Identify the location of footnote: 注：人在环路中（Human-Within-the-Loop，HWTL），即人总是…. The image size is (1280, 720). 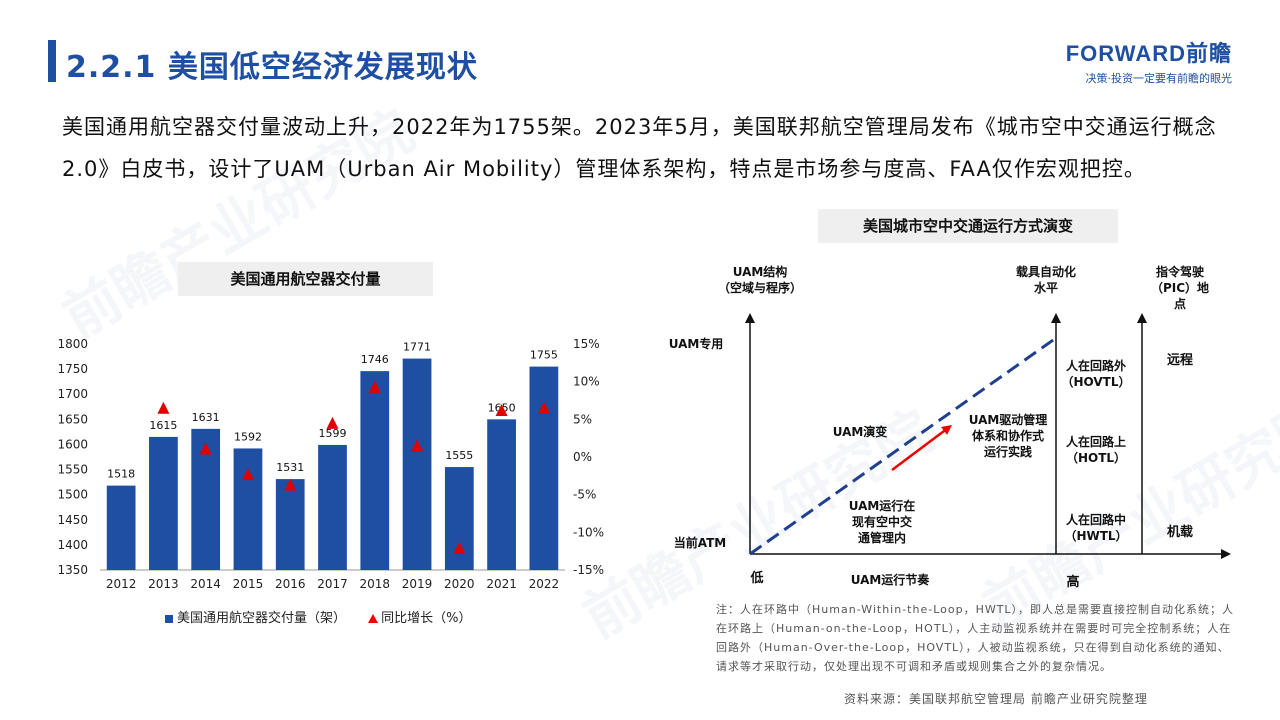
(975, 638).